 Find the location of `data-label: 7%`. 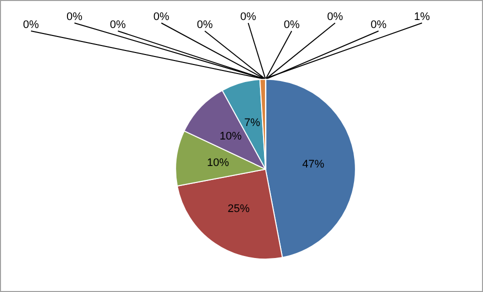

data-label: 7% is located at coordinates (252, 123).